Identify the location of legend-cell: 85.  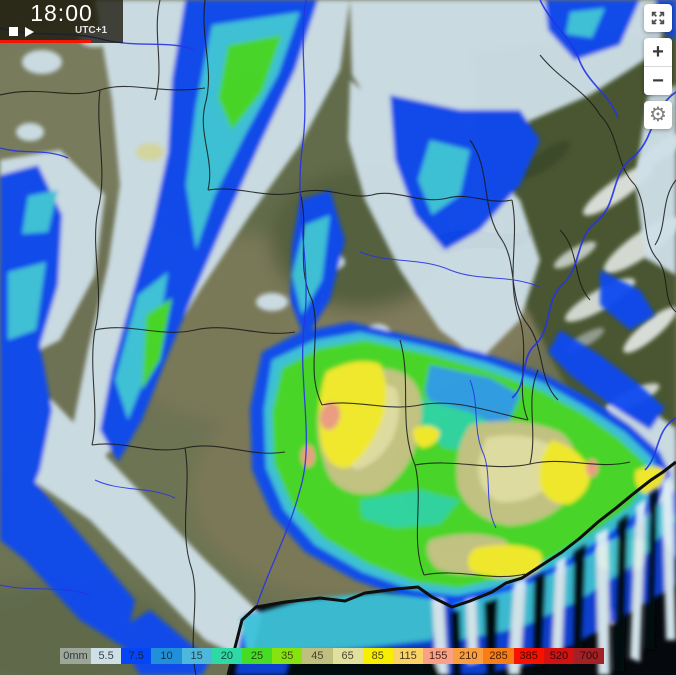
(377, 656).